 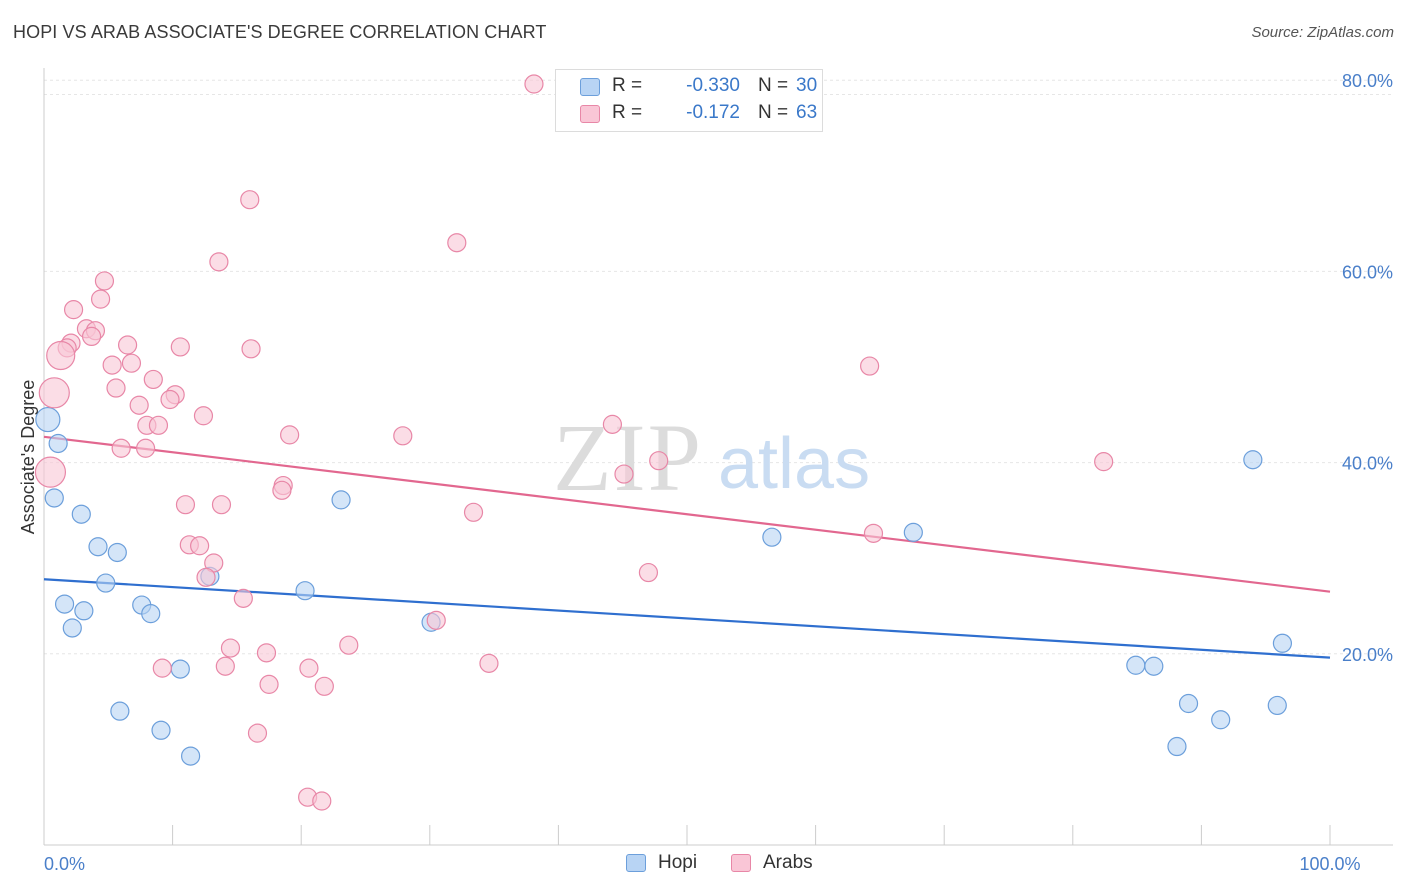 What do you see at coordinates (627, 85) in the screenshot?
I see `legend-hopi-r-label: R =` at bounding box center [627, 85].